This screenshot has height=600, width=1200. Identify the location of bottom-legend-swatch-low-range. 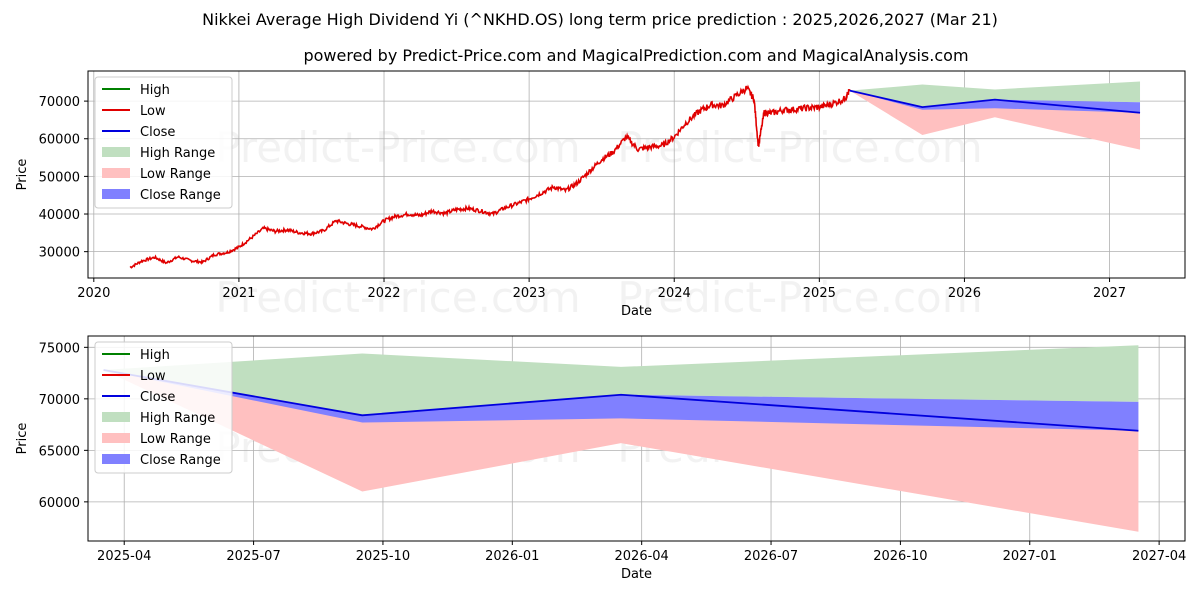
(116, 438).